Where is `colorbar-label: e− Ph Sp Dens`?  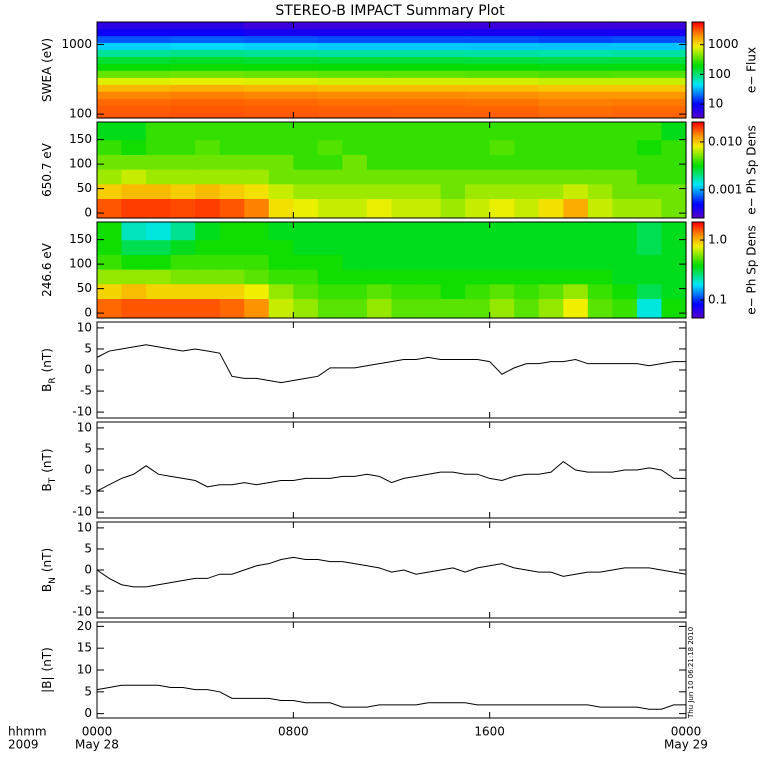
colorbar-label: e− Ph Sp Dens is located at coordinates (752, 169).